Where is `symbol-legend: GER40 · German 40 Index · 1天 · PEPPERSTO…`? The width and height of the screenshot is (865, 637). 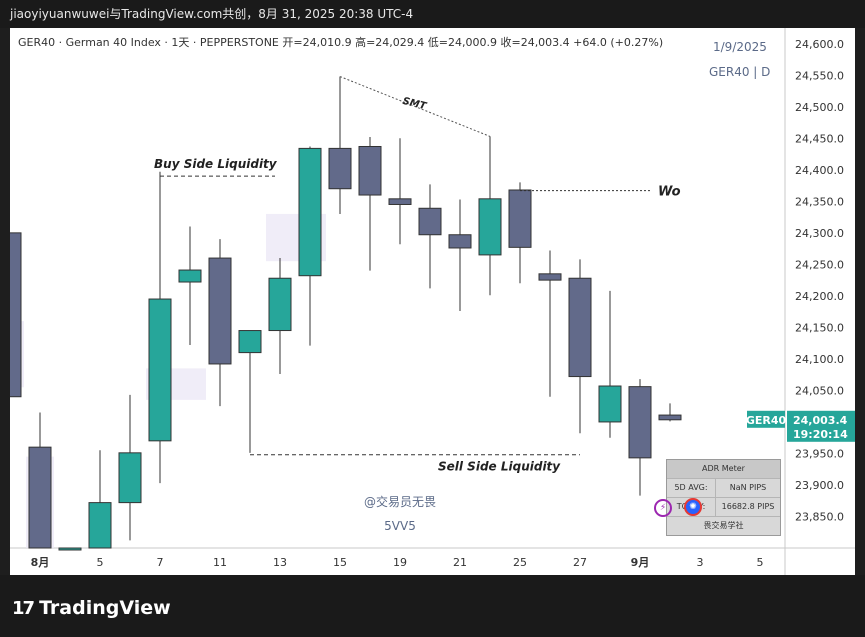
symbol-legend: GER40 · German 40 Index · 1天 · PEPPERSTO… is located at coordinates (341, 42).